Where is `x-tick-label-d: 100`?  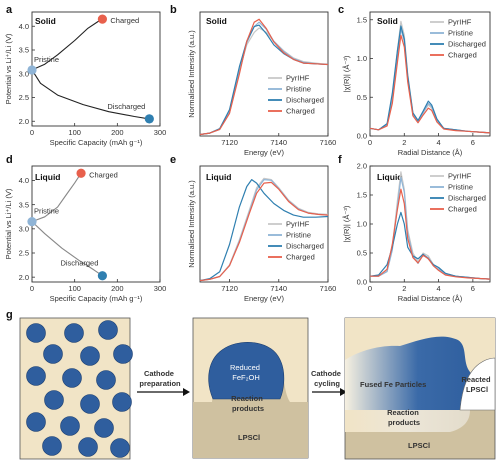
x-tick-label-d: 100 is located at coordinates (74, 288).